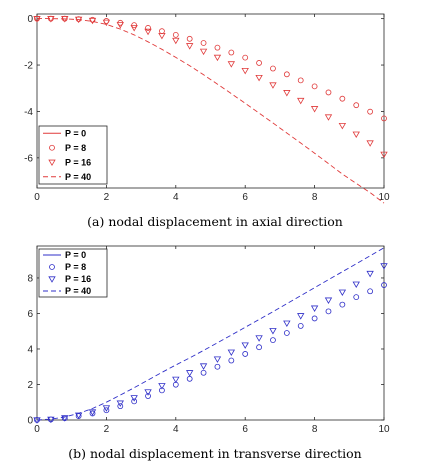 The width and height of the screenshot is (427, 468). What do you see at coordinates (384, 429) in the screenshot?
I see `x-tick-label: 10` at bounding box center [384, 429].